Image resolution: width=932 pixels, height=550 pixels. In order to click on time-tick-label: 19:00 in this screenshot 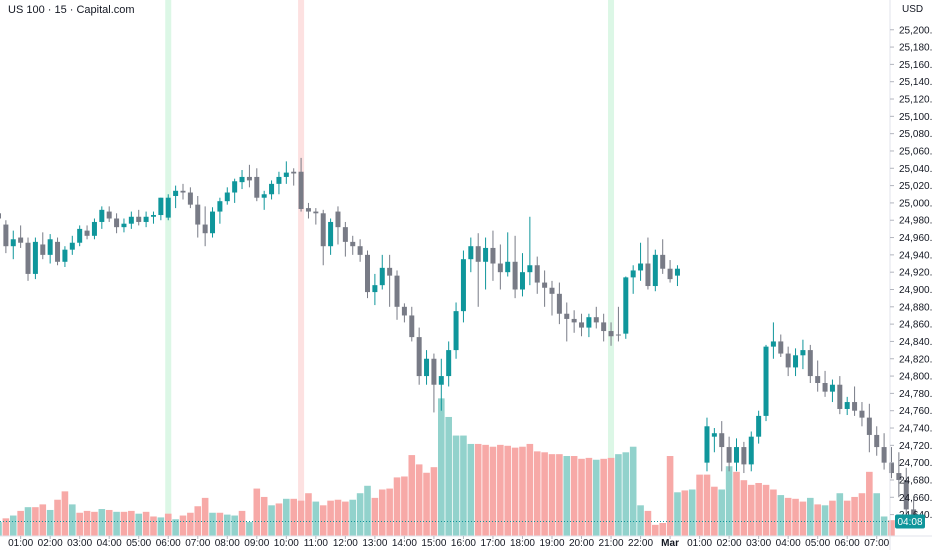, I will do `click(551, 543)`.